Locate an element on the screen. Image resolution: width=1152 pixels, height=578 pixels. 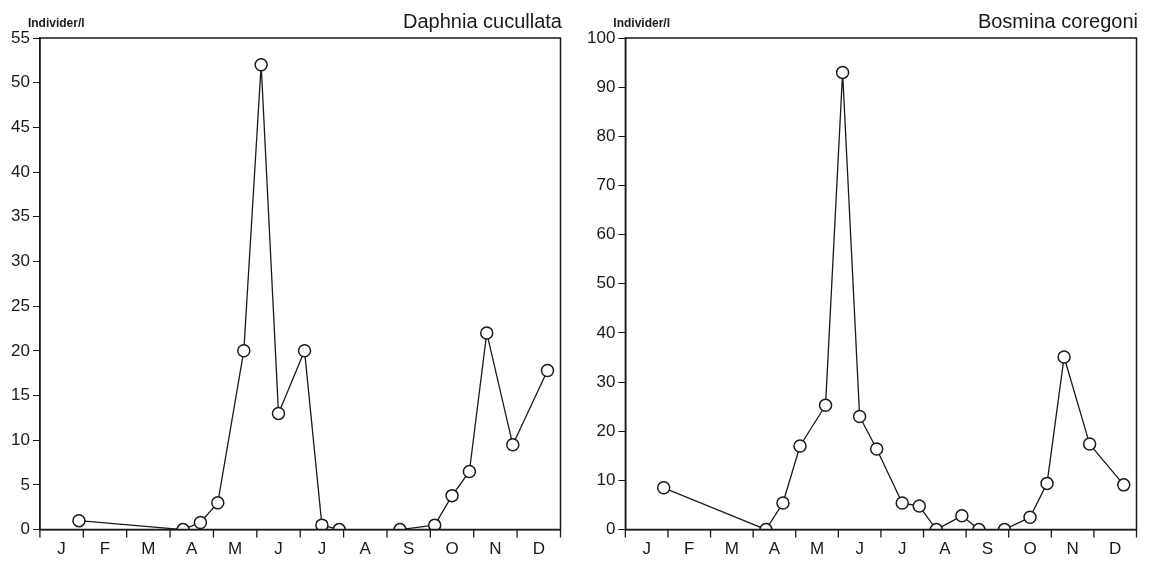
y-tick-label: 45 is located at coordinates (20, 127).